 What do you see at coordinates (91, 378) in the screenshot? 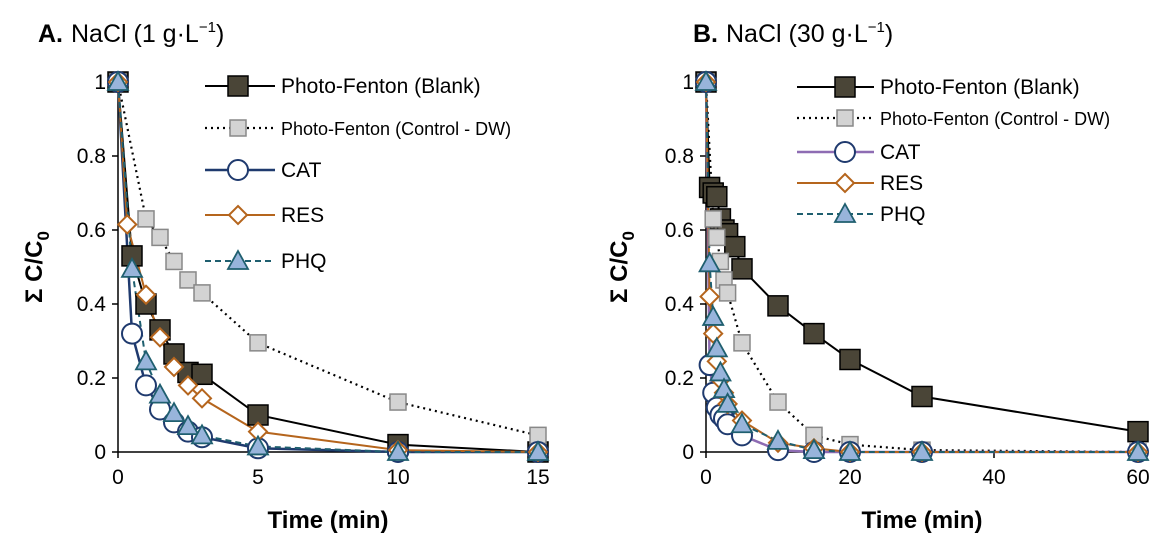
I see `y-tick-label: 0.2` at bounding box center [91, 378].